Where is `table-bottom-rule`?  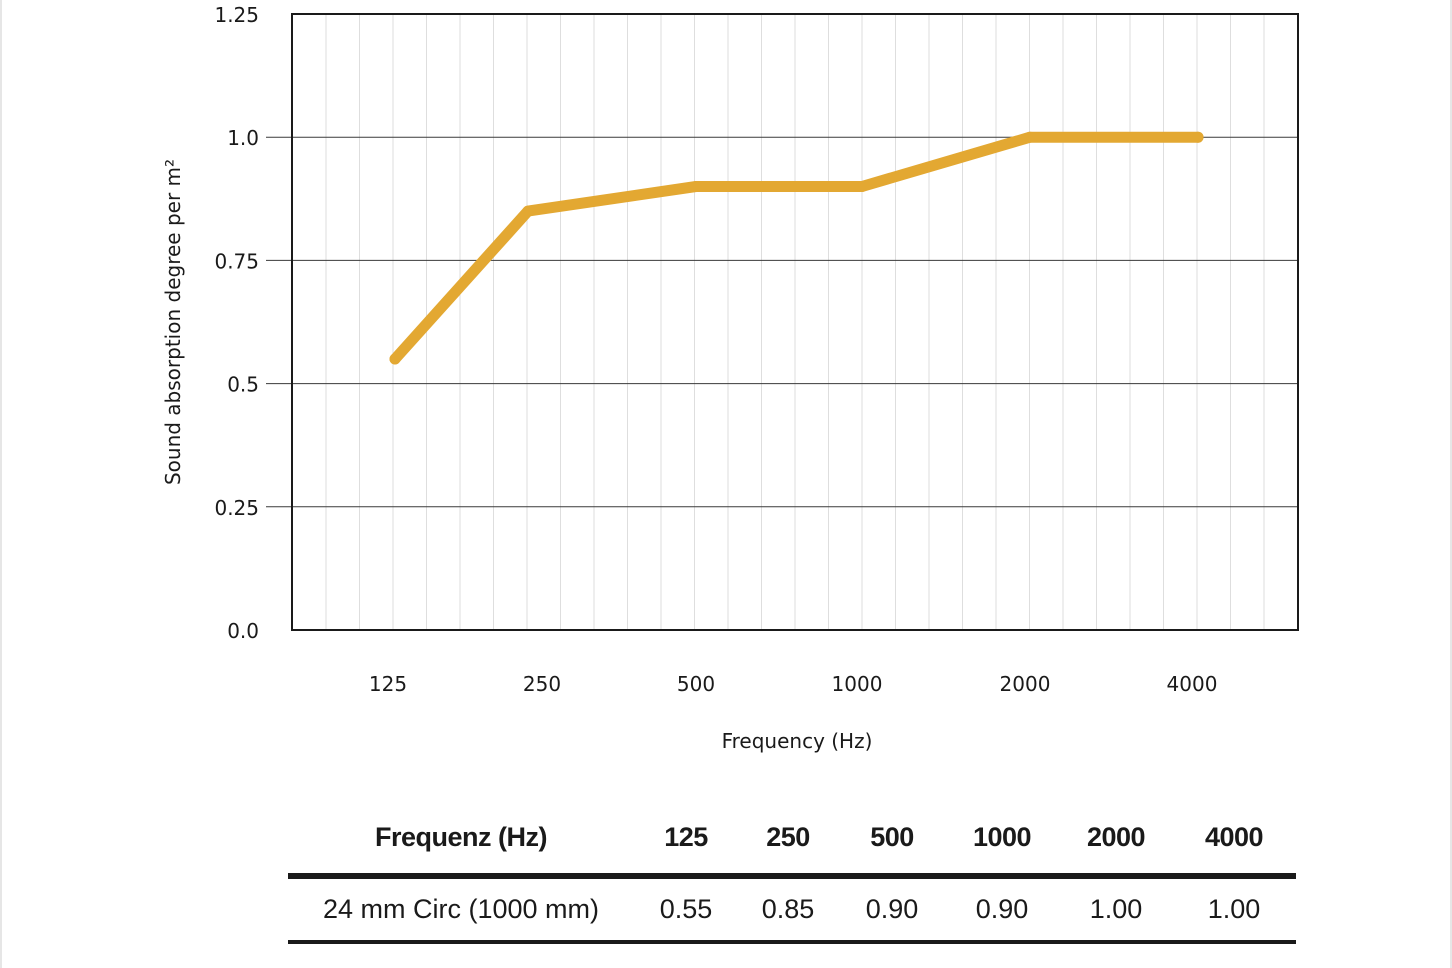
table-bottom-rule is located at coordinates (792, 942).